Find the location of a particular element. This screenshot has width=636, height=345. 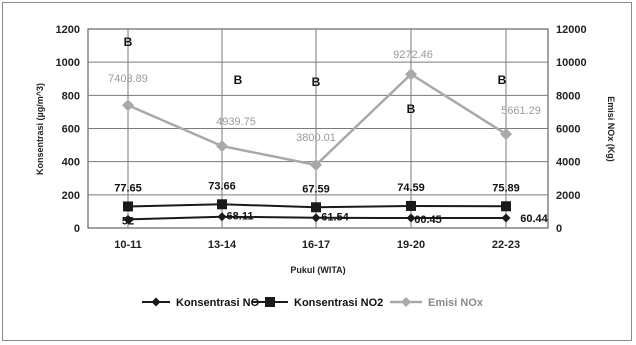

y2-tick-label: 10000 is located at coordinates (571, 63).